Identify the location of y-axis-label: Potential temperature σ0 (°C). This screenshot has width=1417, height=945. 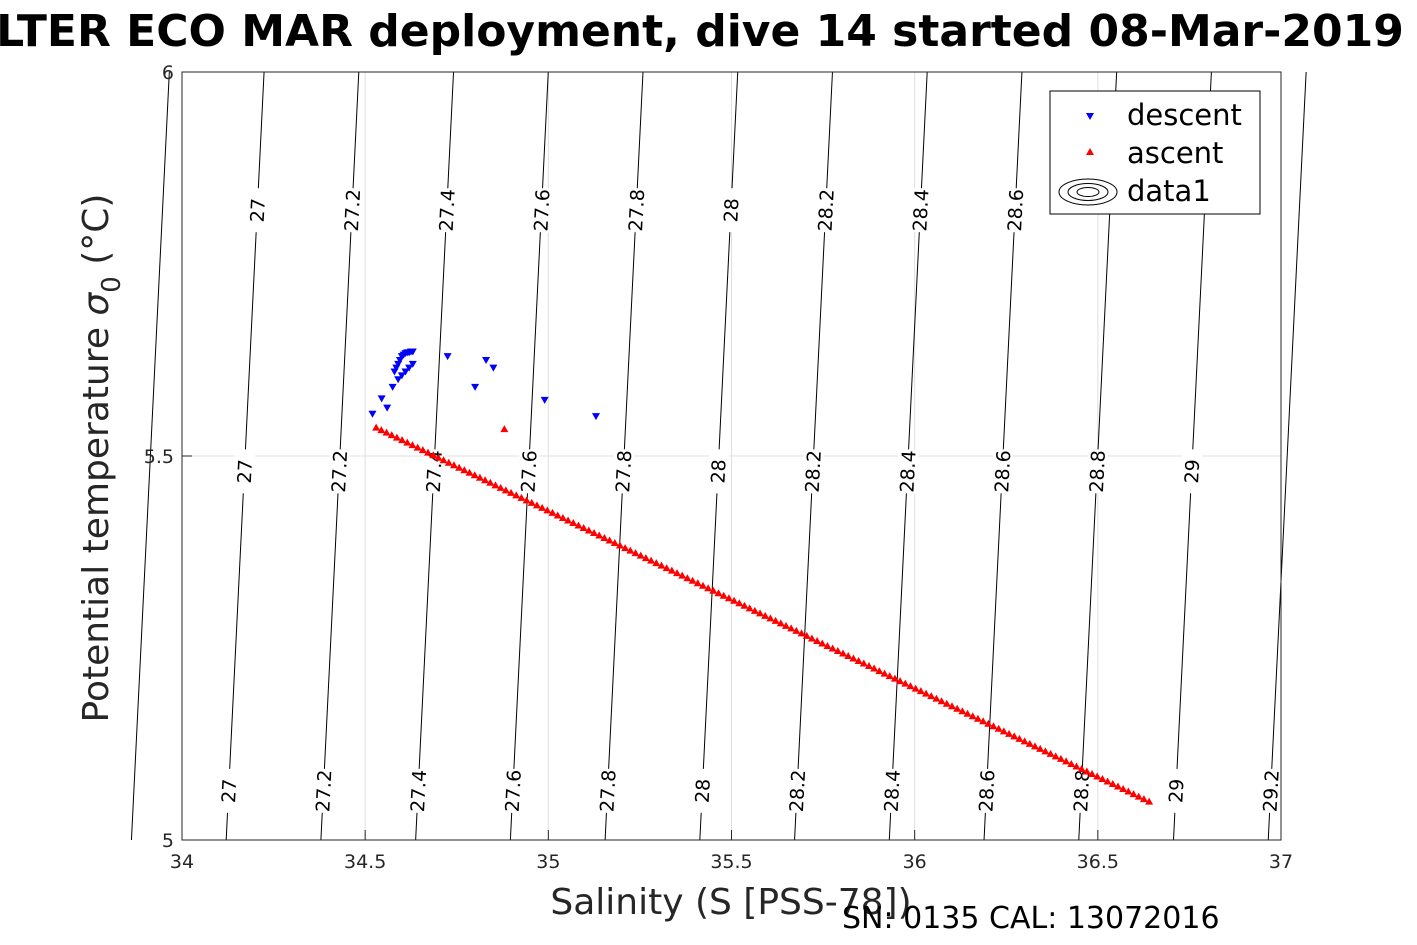
(101, 458).